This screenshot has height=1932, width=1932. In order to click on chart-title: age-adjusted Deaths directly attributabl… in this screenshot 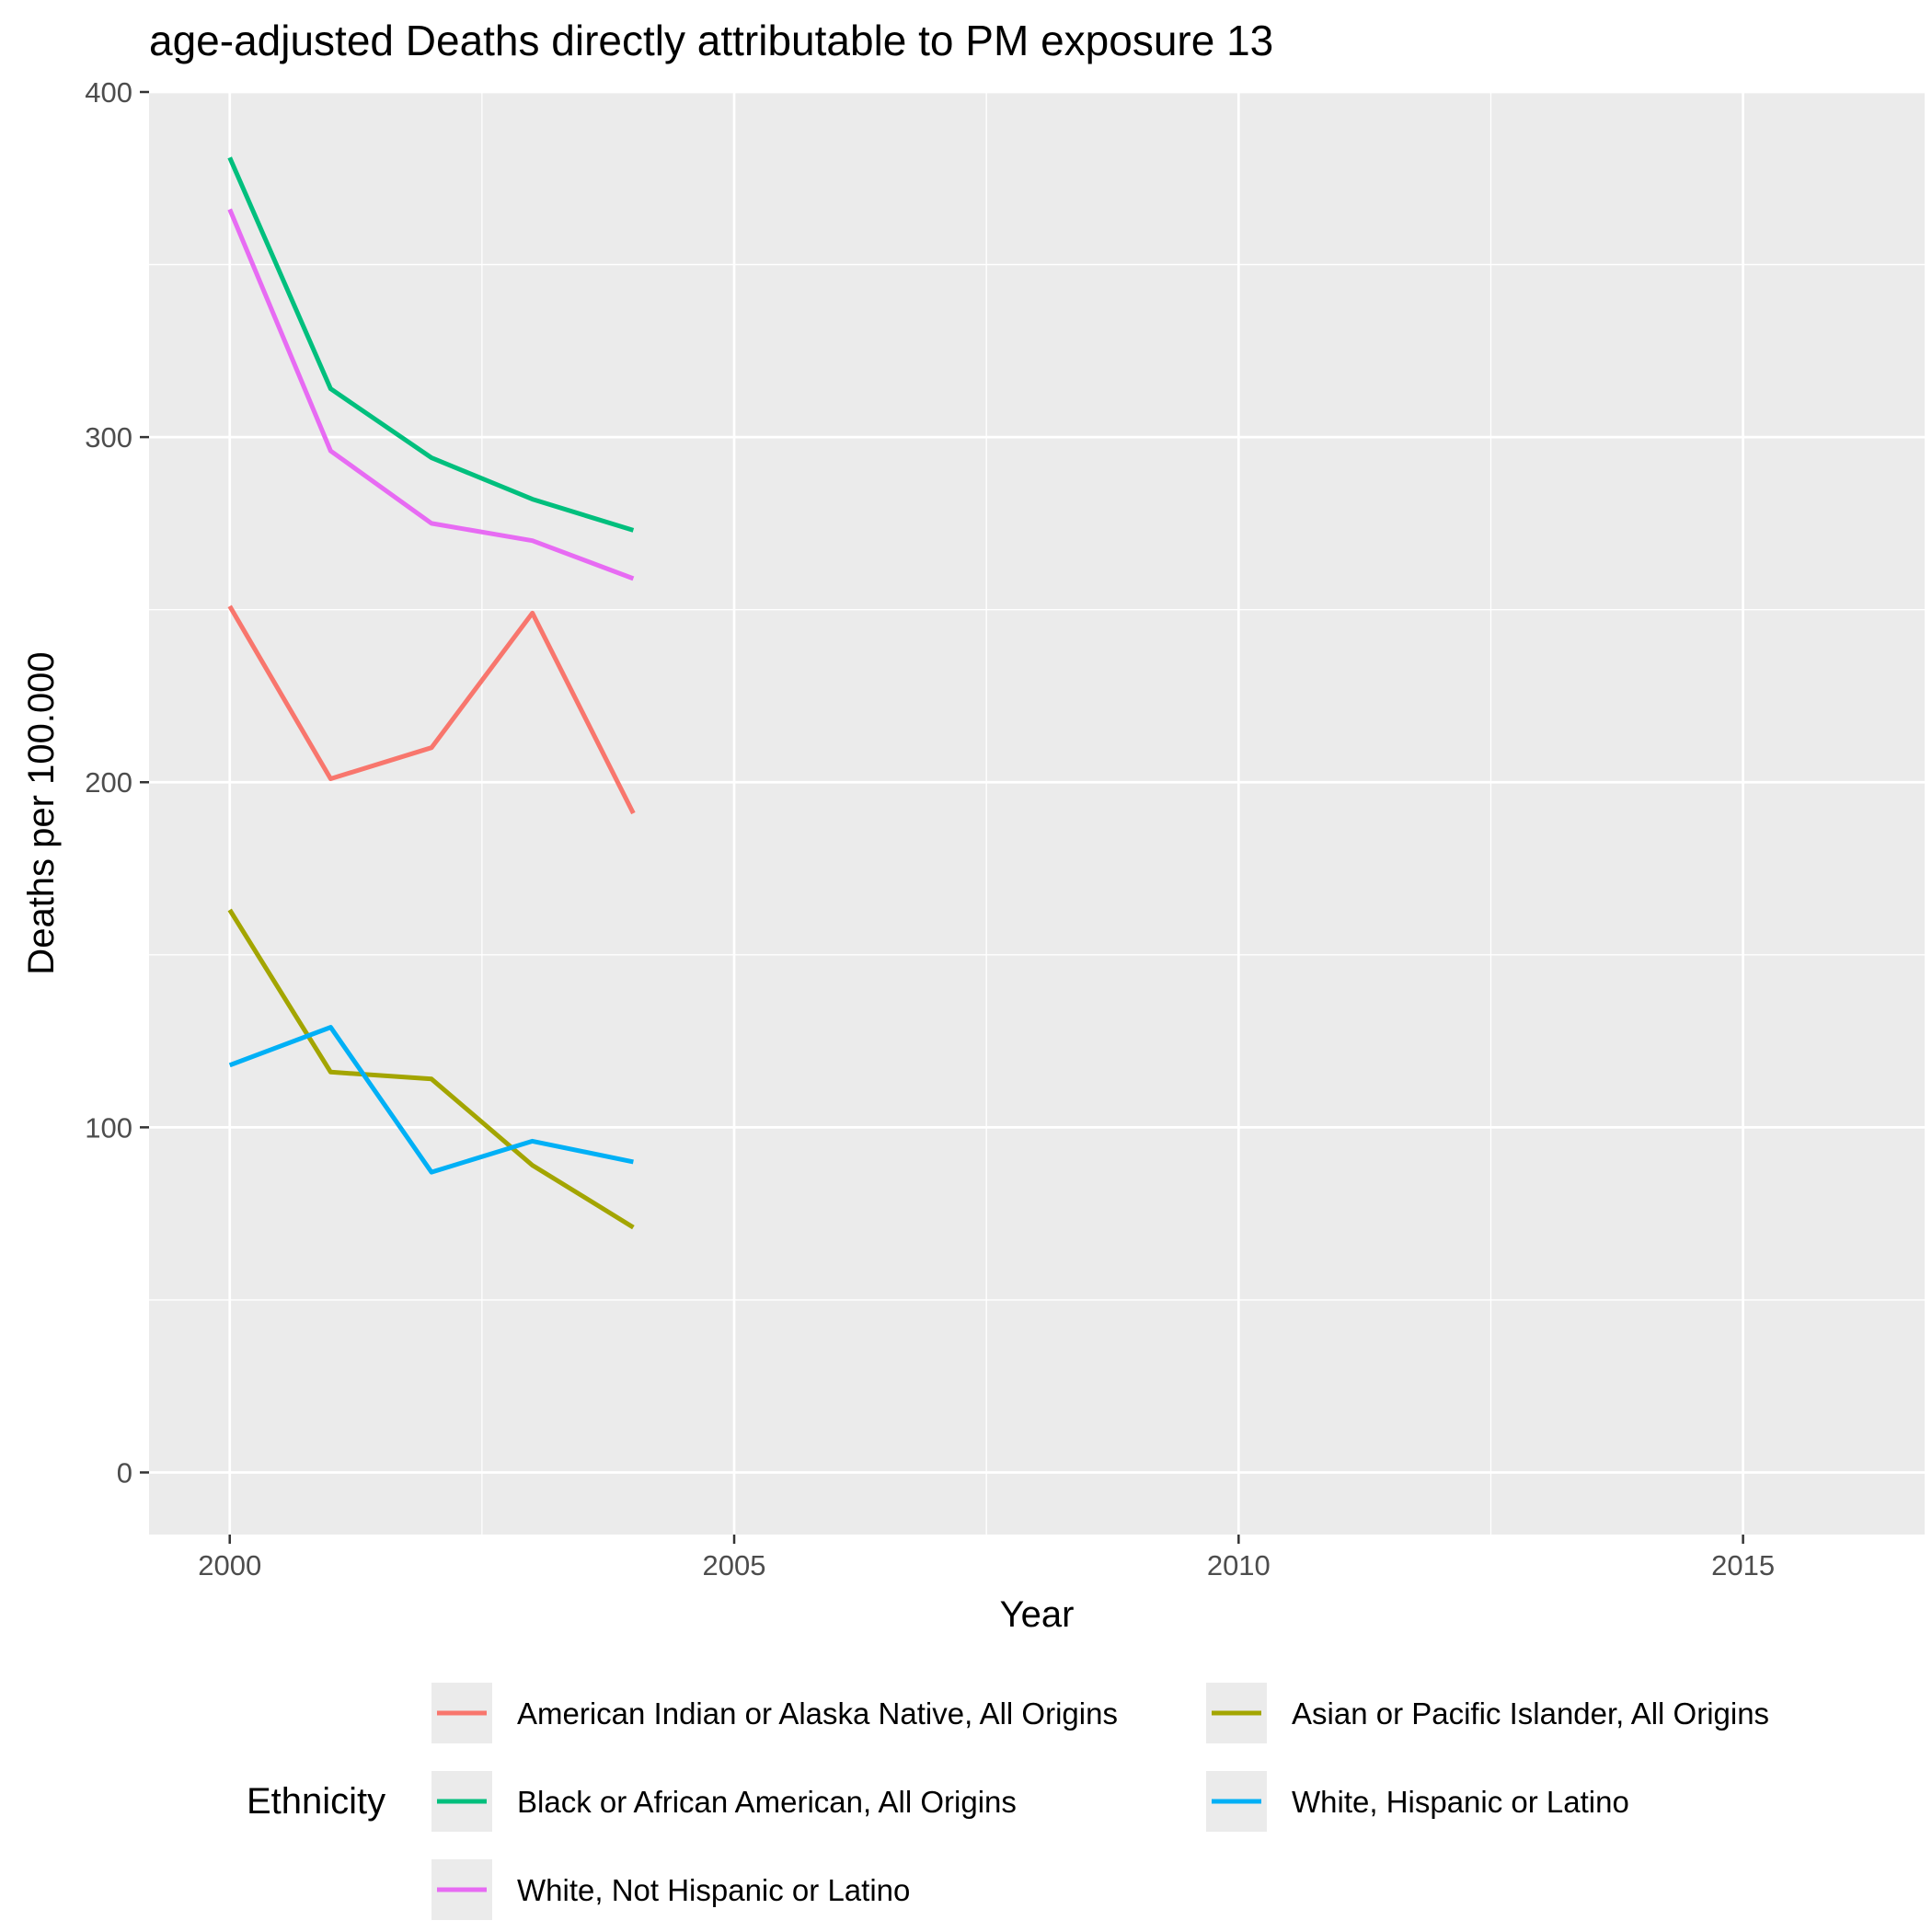, I will do `click(711, 40)`.